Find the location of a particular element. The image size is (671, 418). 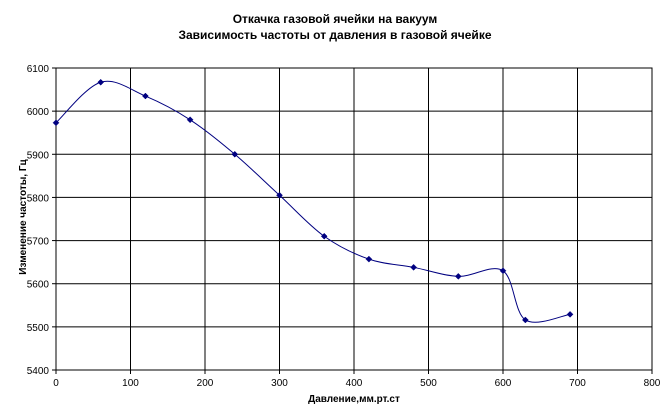

x-tick-label: 400 is located at coordinates (354, 383).